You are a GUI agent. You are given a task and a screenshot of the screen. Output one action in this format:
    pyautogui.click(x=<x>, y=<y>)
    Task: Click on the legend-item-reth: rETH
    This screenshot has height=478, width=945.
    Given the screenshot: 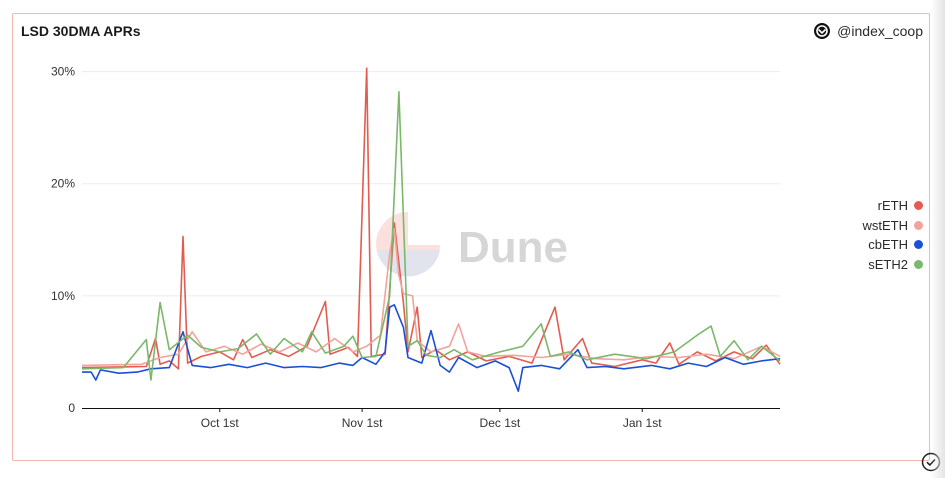 What is the action you would take?
    pyautogui.click(x=900, y=205)
    